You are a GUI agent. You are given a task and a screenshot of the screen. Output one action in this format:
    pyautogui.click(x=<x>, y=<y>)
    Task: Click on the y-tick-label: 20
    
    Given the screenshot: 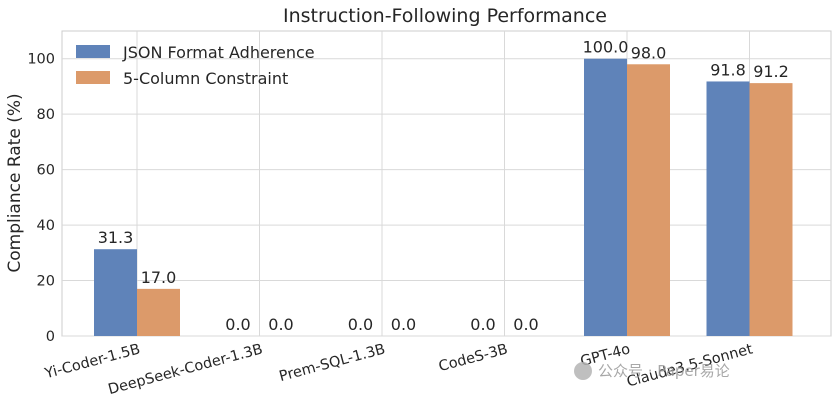 What is the action you would take?
    pyautogui.click(x=46, y=282)
    